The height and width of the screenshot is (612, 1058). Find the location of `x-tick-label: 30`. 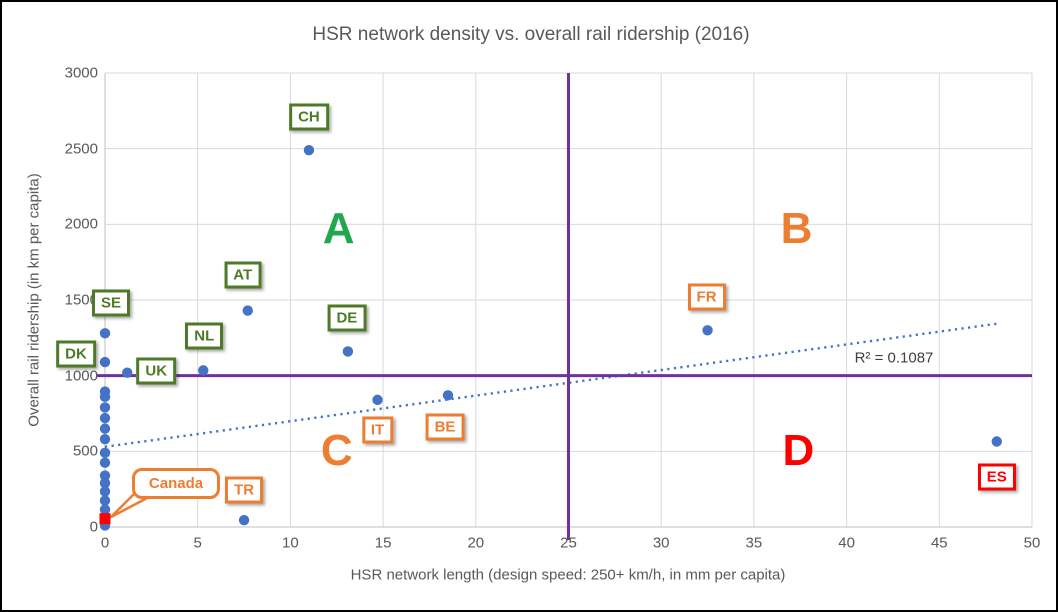

x-tick-label: 30 is located at coordinates (661, 543).